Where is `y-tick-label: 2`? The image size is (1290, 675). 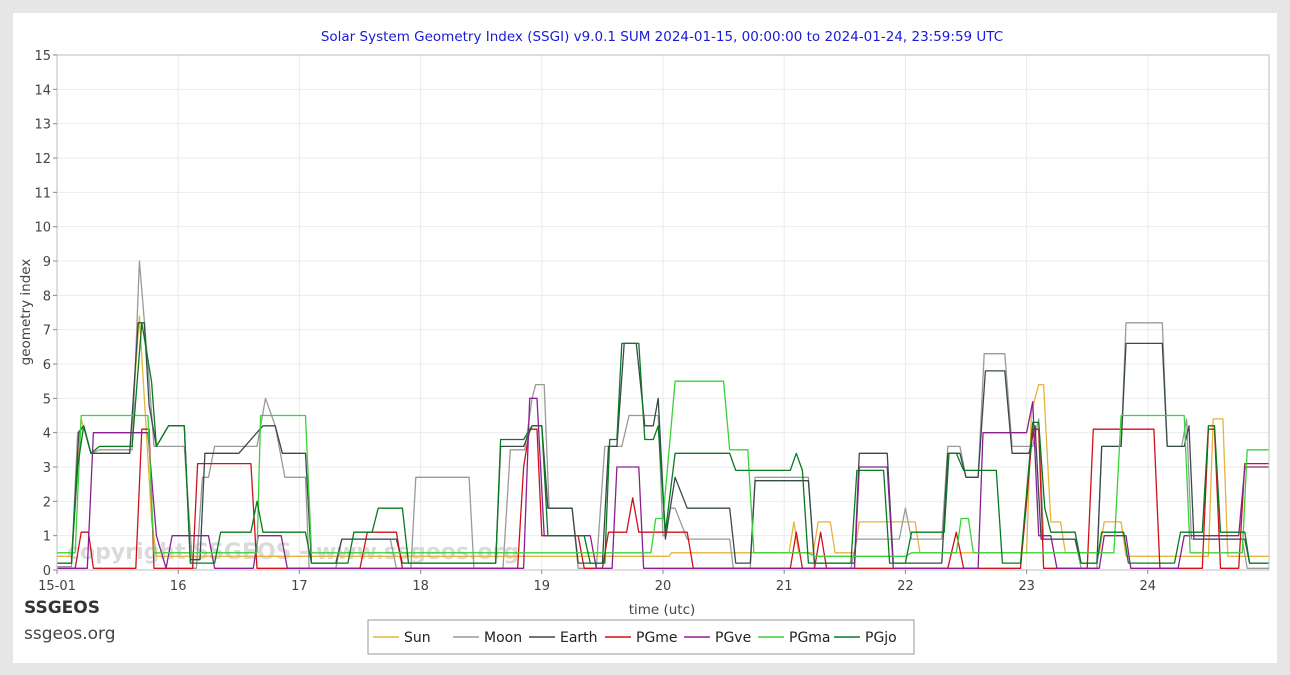
y-tick-label: 2 is located at coordinates (47, 502).